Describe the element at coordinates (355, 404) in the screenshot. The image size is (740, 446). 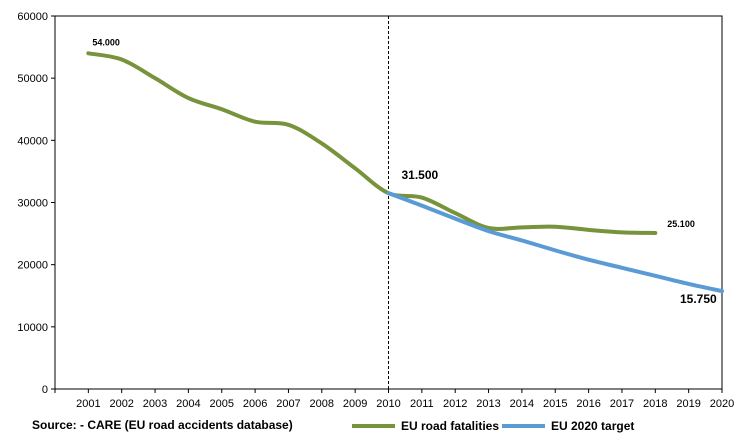
I see `x-tick-label: 2009` at that location.